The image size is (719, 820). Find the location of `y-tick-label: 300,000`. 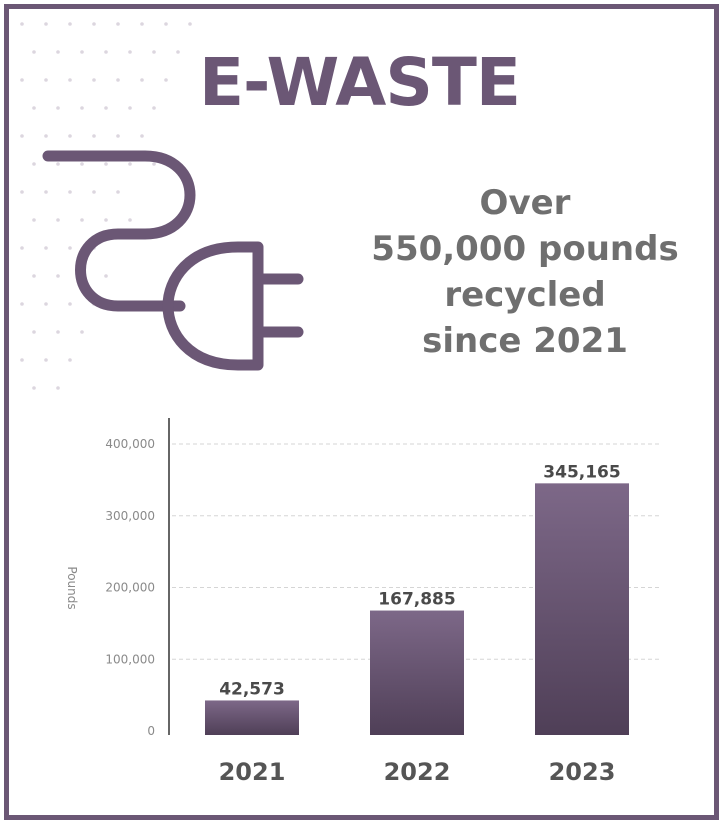

y-tick-label: 300,000 is located at coordinates (130, 516).